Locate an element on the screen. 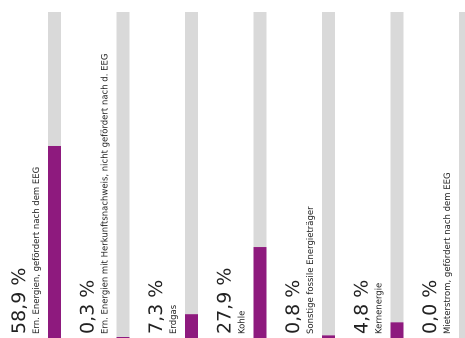 This screenshot has width=465, height=338. bar-value-label: 7,3 % is located at coordinates (156, 307).